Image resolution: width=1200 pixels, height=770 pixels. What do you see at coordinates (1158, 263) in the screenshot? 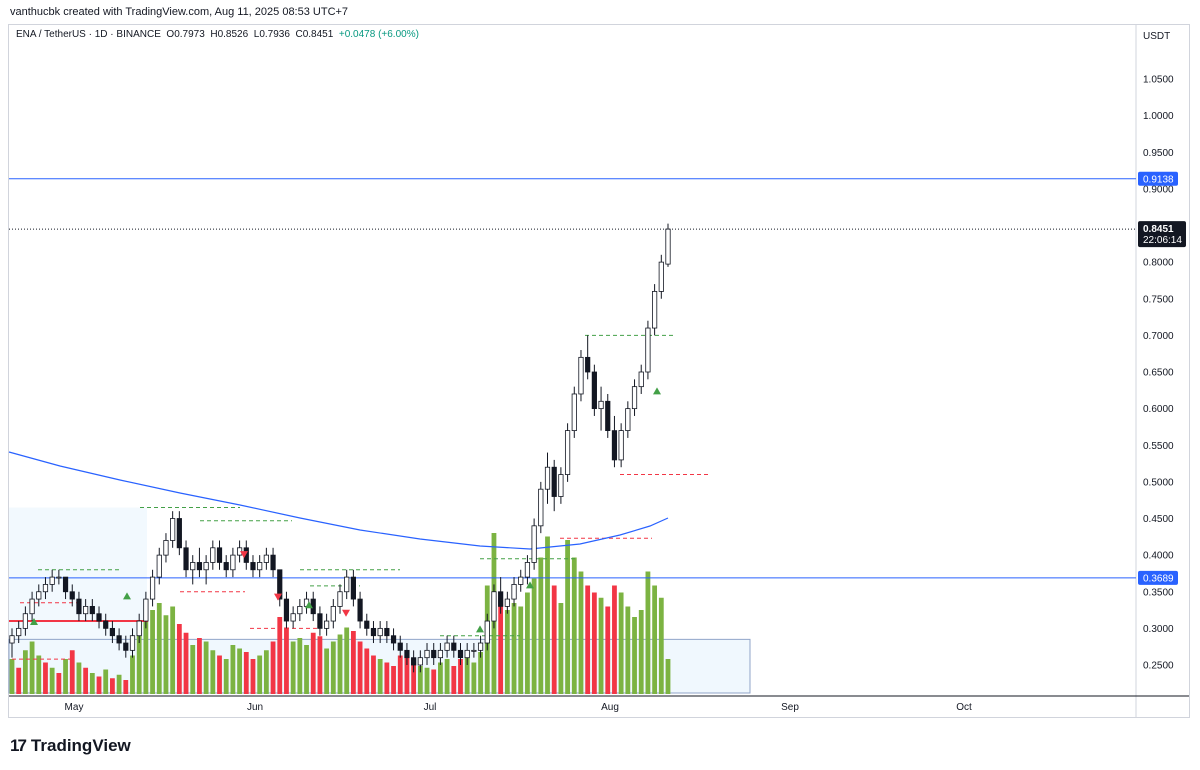
I see `y-tick-label: 0.8000` at bounding box center [1158, 263].